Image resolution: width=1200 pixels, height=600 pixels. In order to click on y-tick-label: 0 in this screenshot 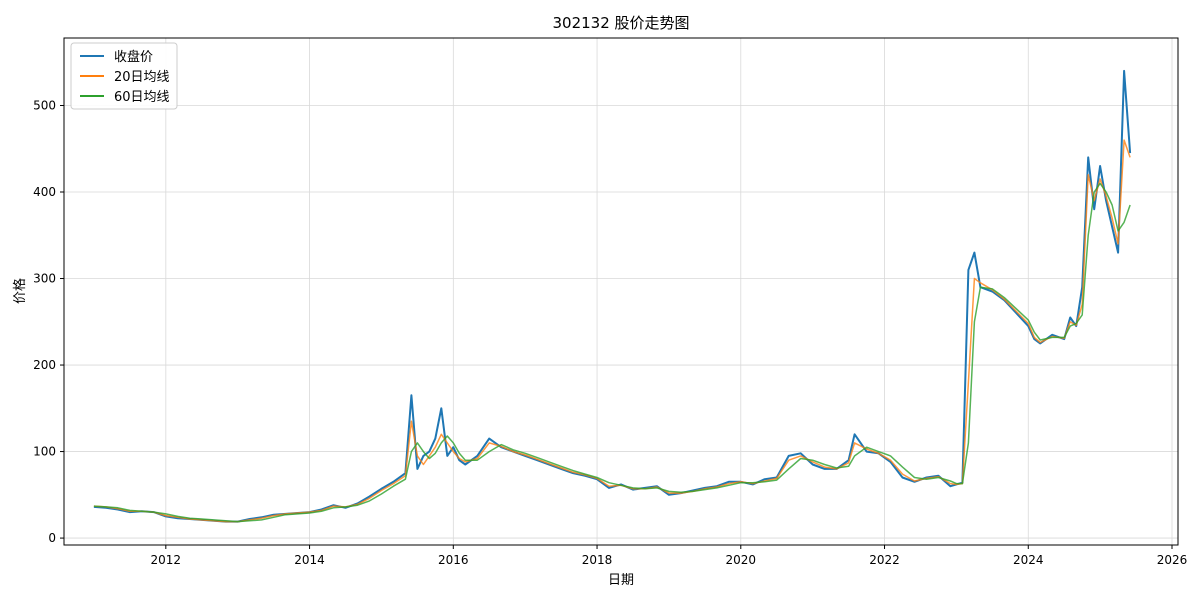, I will do `click(52, 538)`.